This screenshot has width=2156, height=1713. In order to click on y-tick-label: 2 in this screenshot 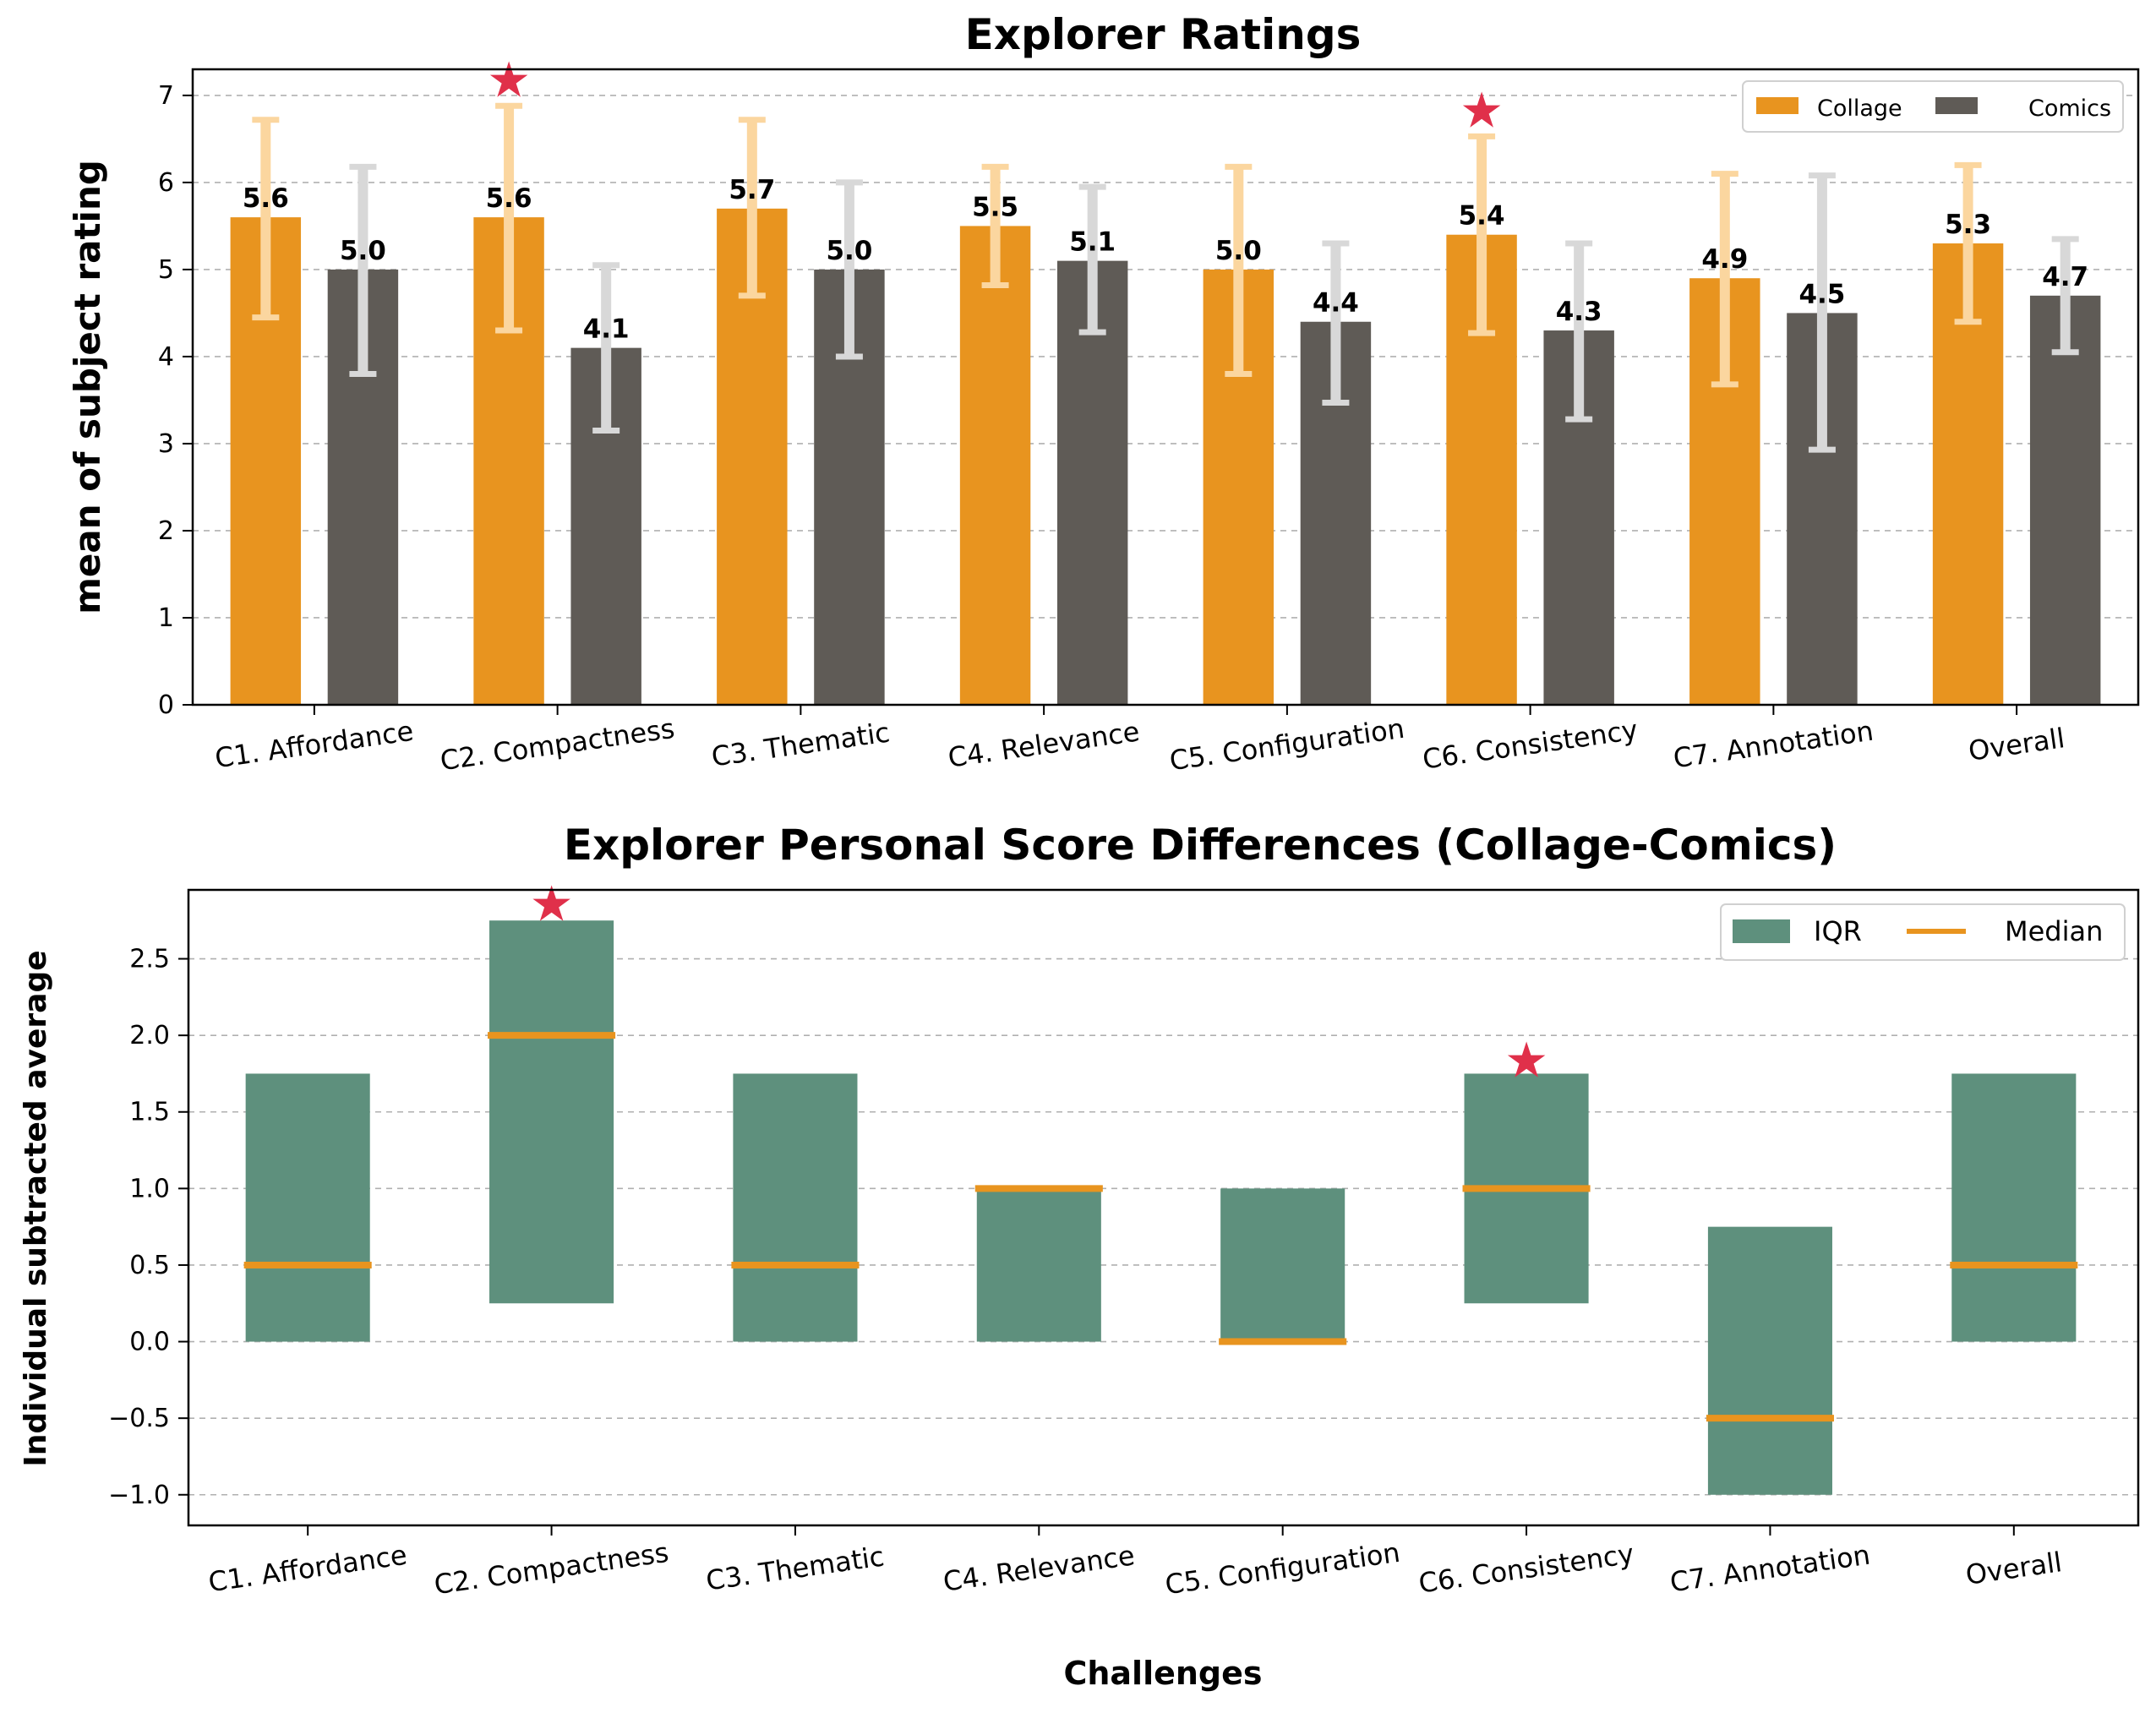, I will do `click(166, 531)`.